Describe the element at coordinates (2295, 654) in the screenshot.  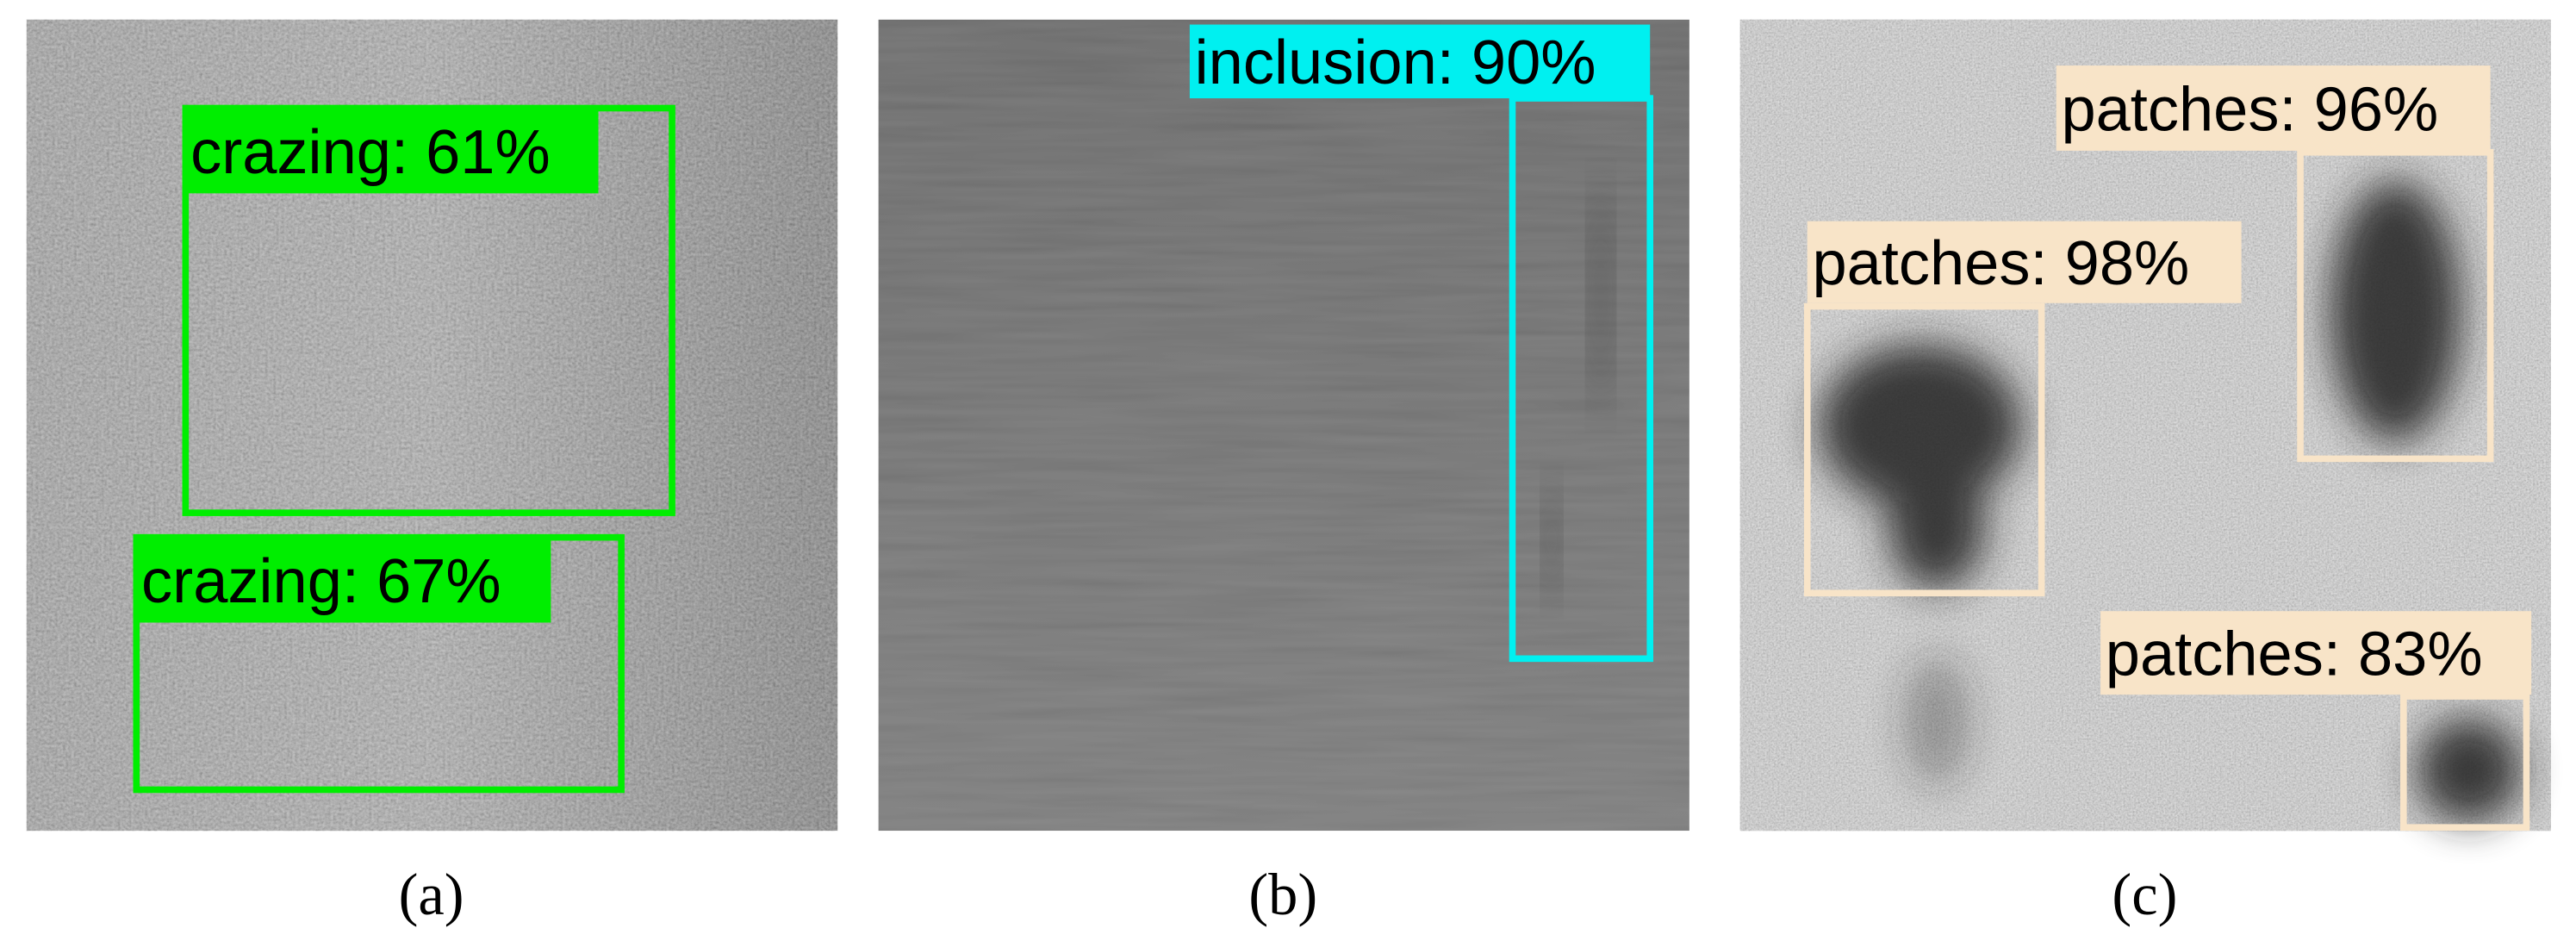
I see `detection-label: patches: 83%` at that location.